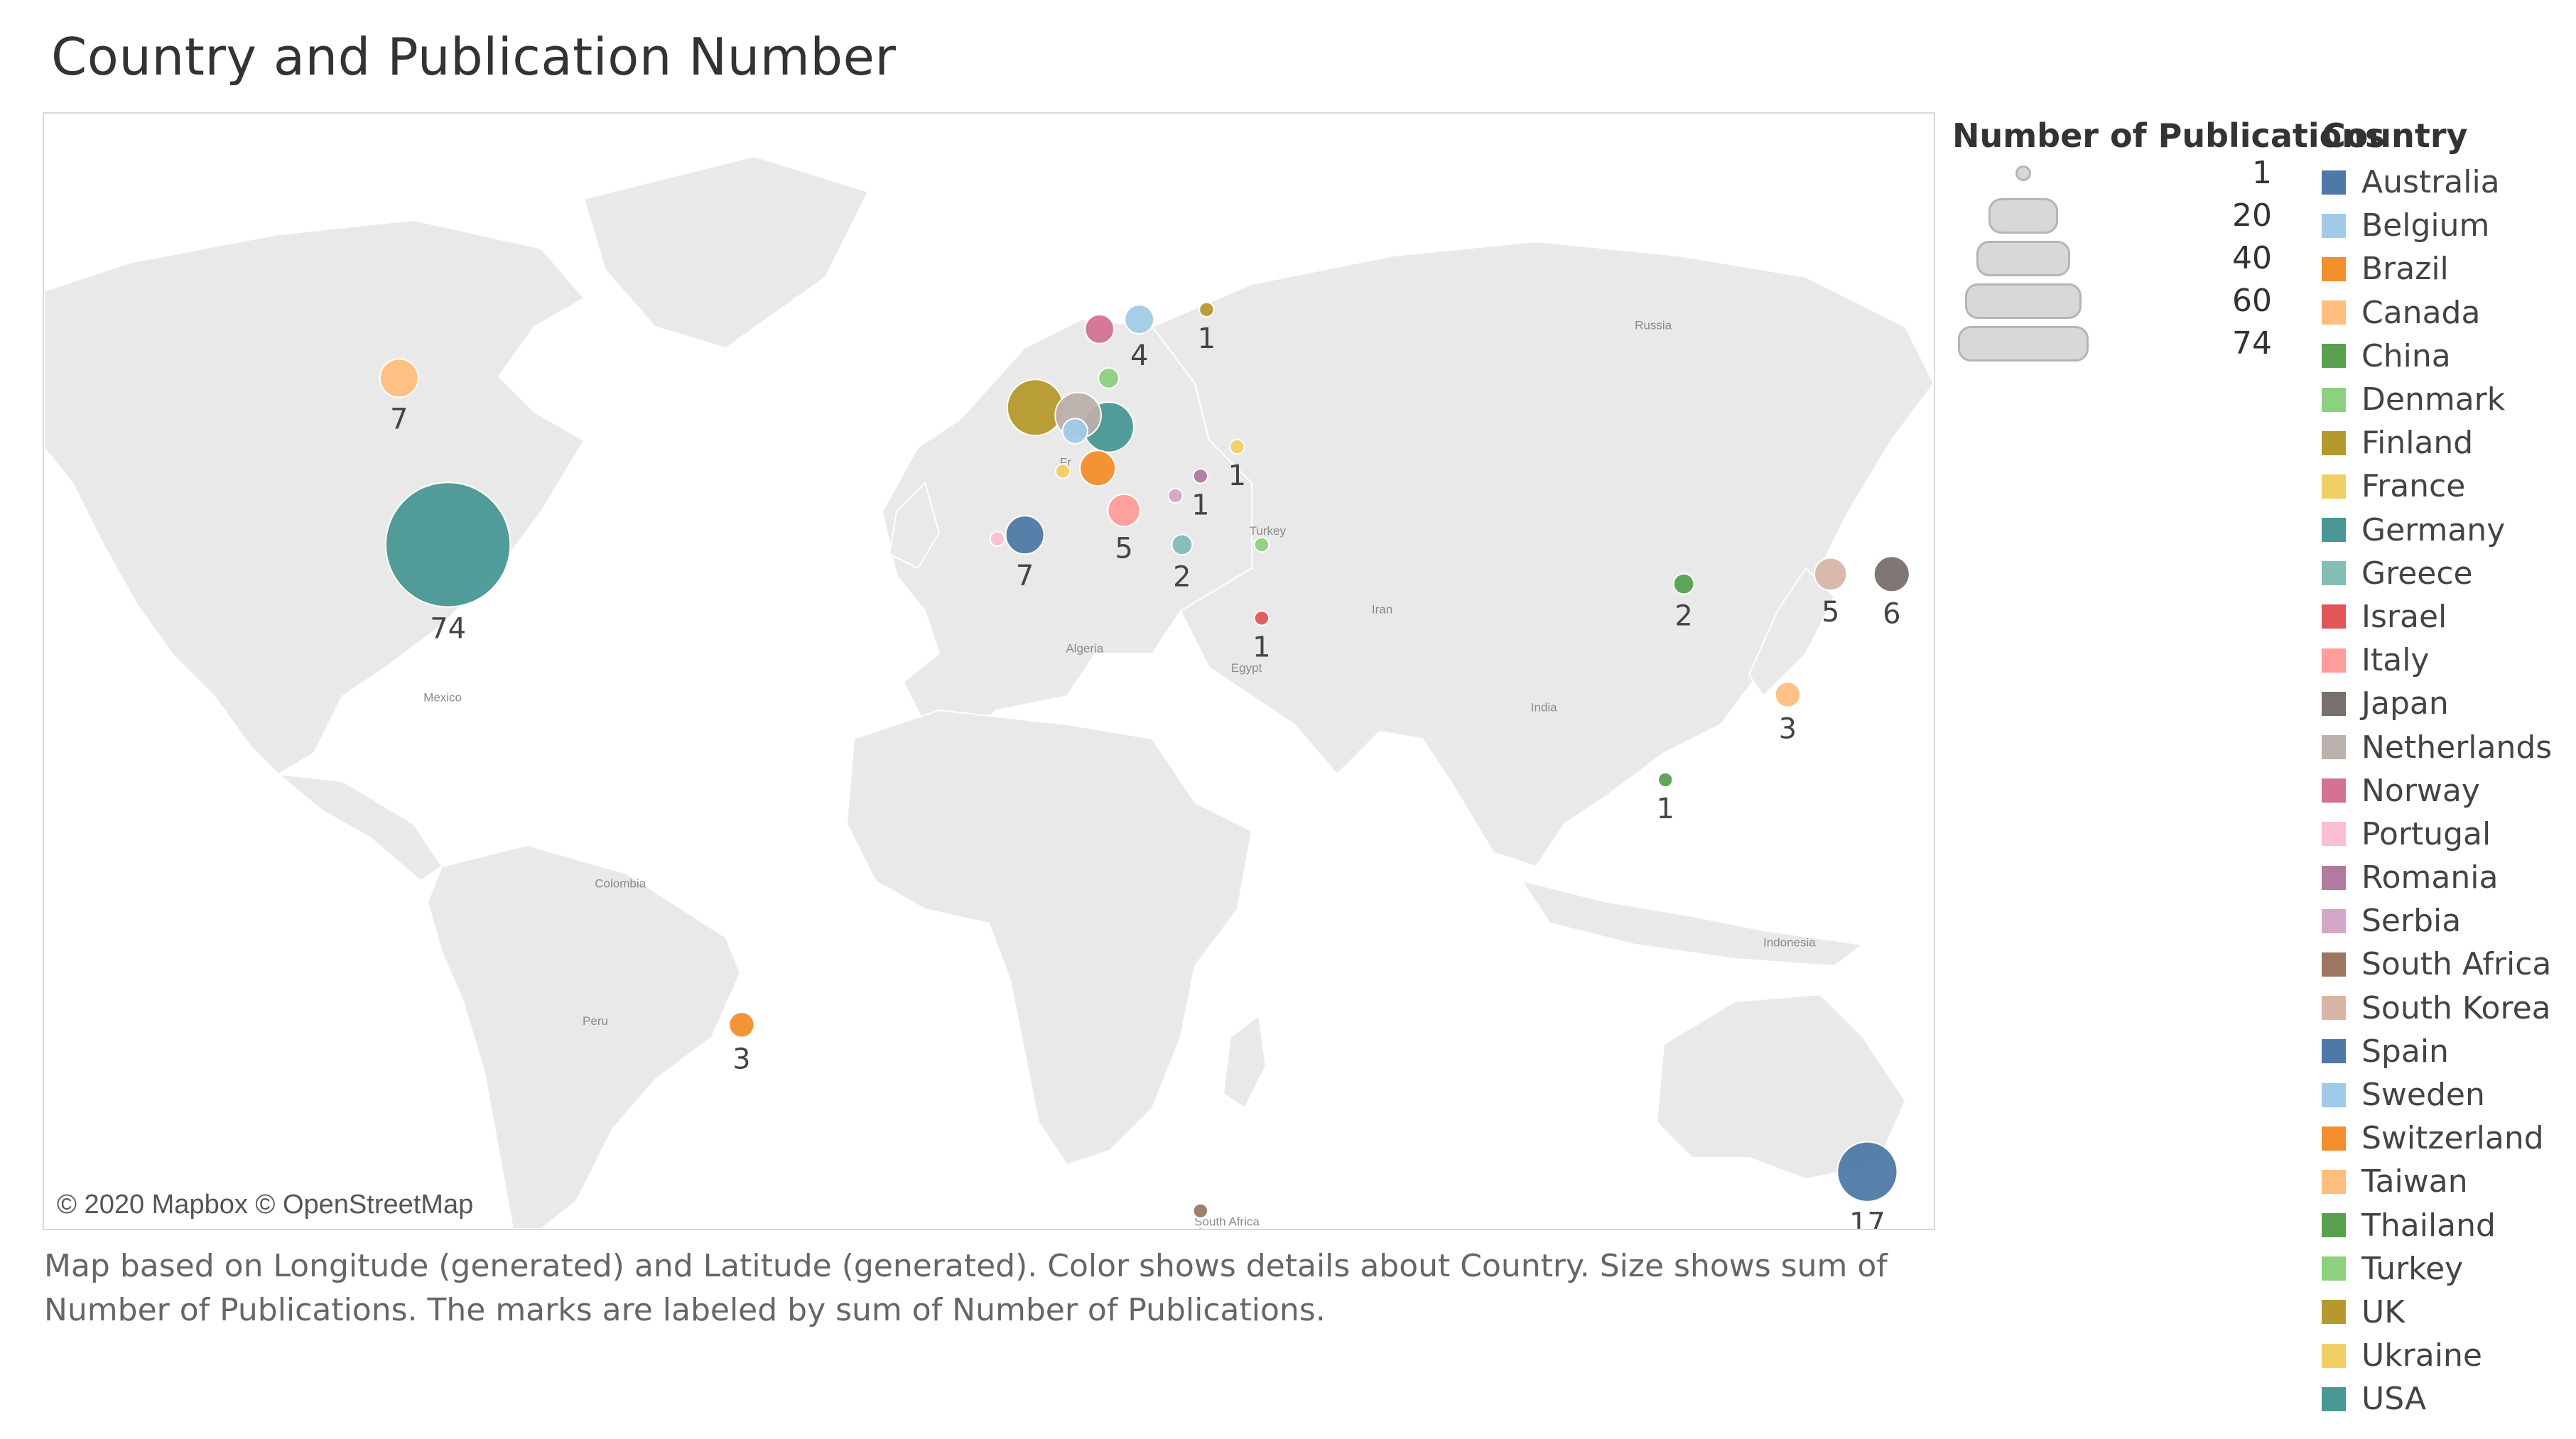 This screenshot has width=2576, height=1439. Describe the element at coordinates (2446, 617) in the screenshot. I see `legend-item-israel: Israel` at that location.